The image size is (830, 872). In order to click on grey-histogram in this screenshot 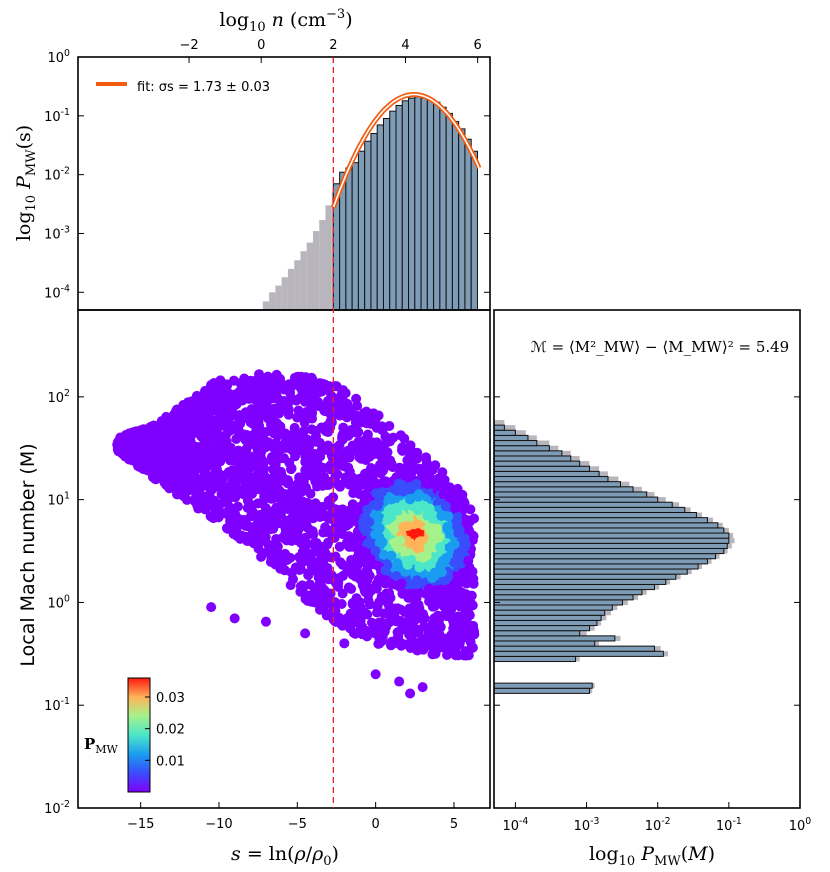, I will do `click(300, 251)`.